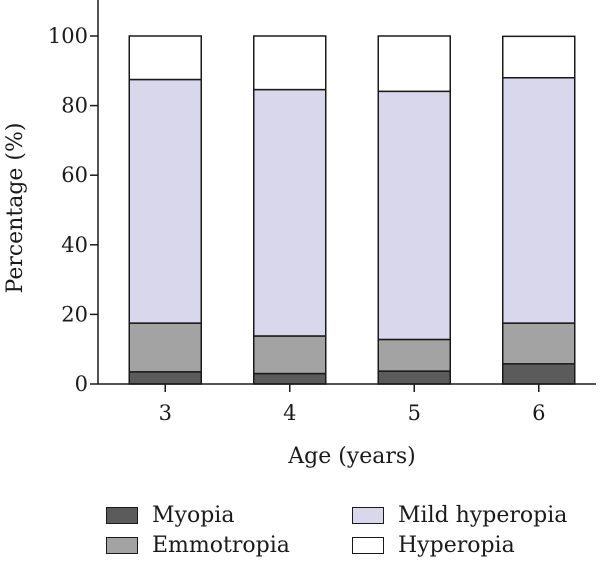 The image size is (600, 563). I want to click on legend-label-mild-hyperopia: Mild hyperopia, so click(483, 515).